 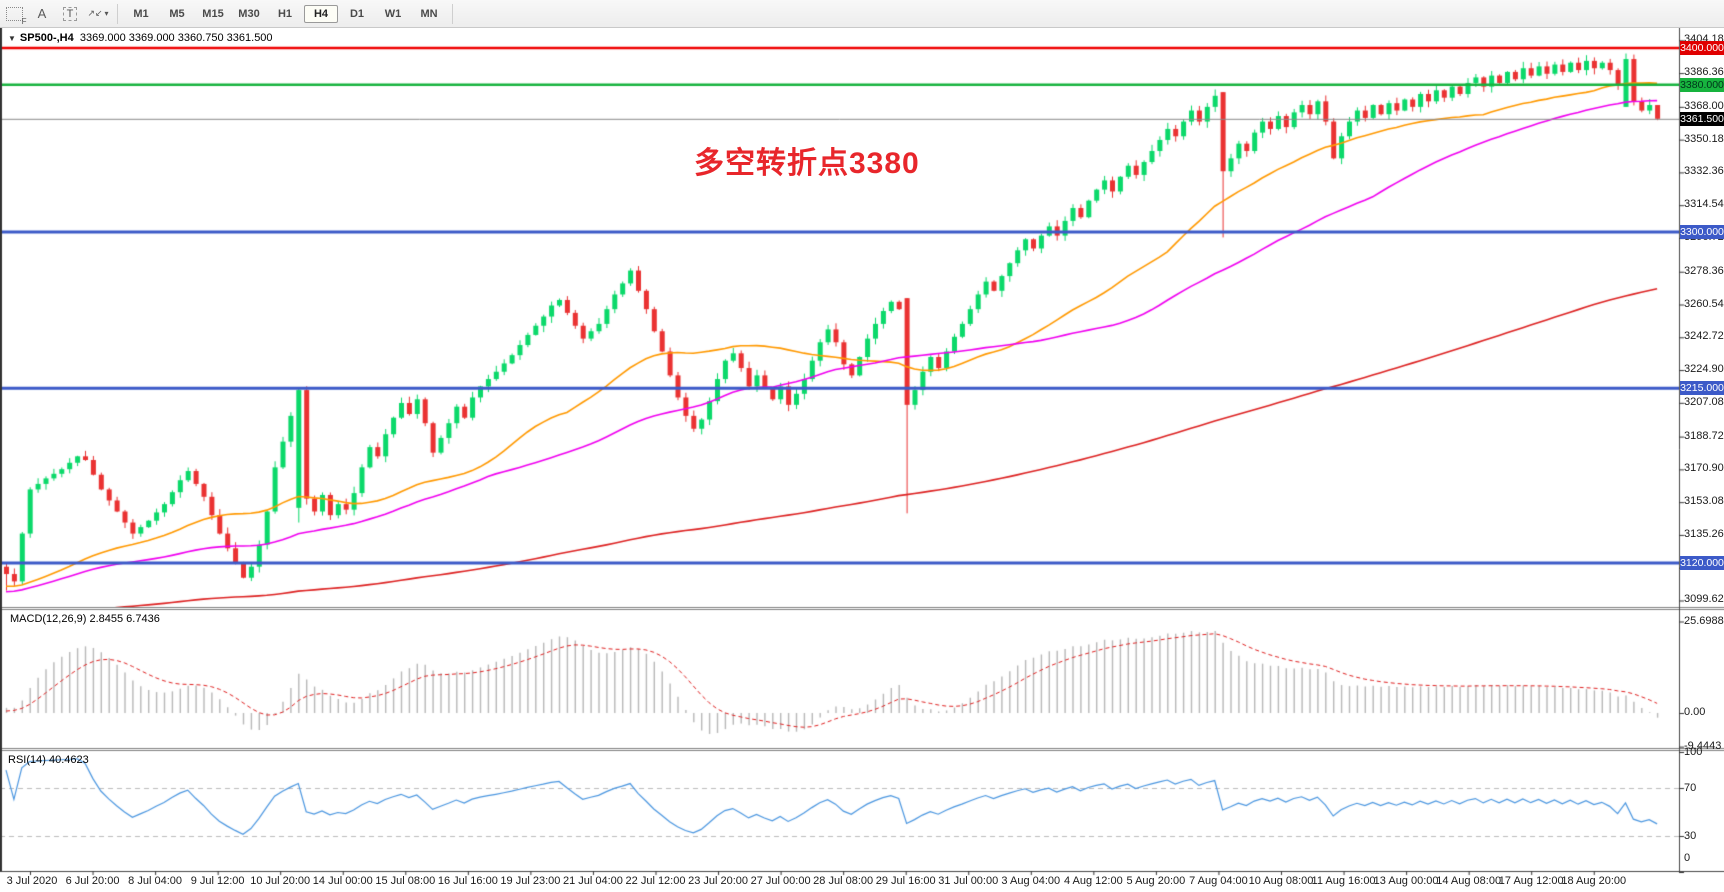 What do you see at coordinates (1343, 881) in the screenshot?
I see `date-tick-label: 11 Aug 16:00` at bounding box center [1343, 881].